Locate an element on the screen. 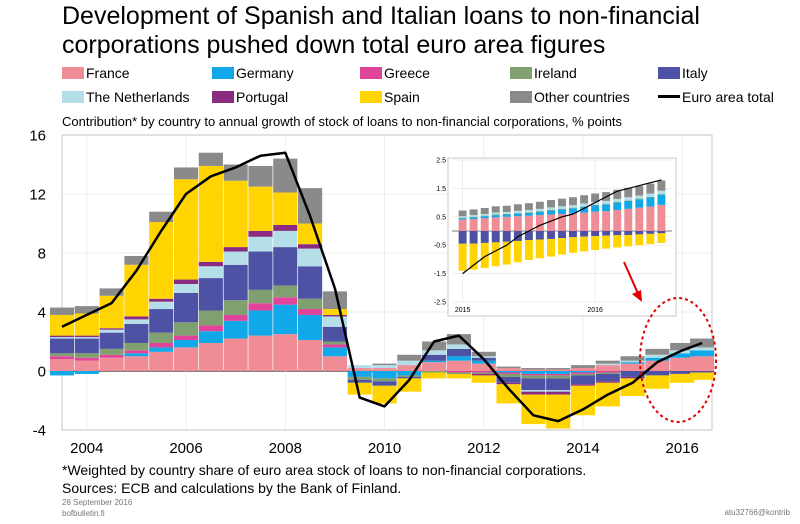 This screenshot has width=800, height=524. legend-item-other: Other countries is located at coordinates (570, 97).